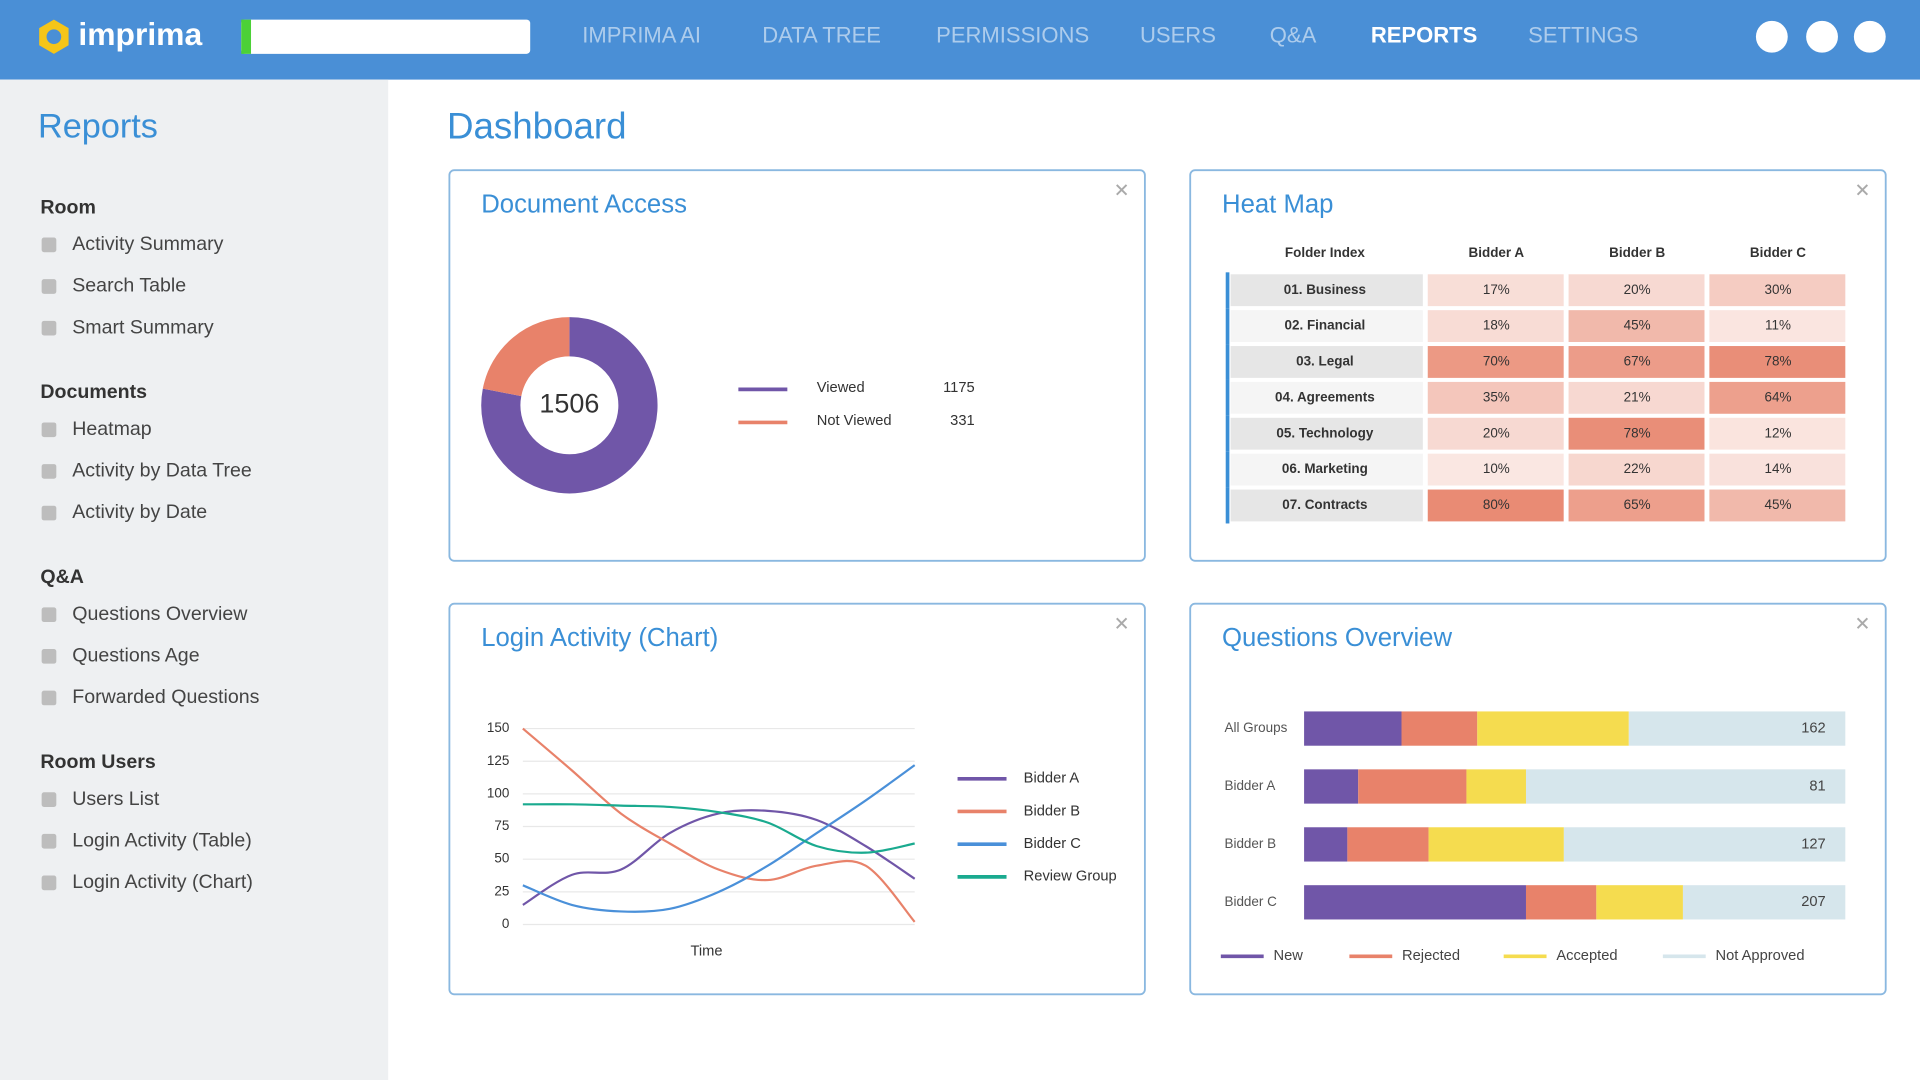 The width and height of the screenshot is (1920, 1080). What do you see at coordinates (501, 890) in the screenshot?
I see `y-tick-label: 25` at bounding box center [501, 890].